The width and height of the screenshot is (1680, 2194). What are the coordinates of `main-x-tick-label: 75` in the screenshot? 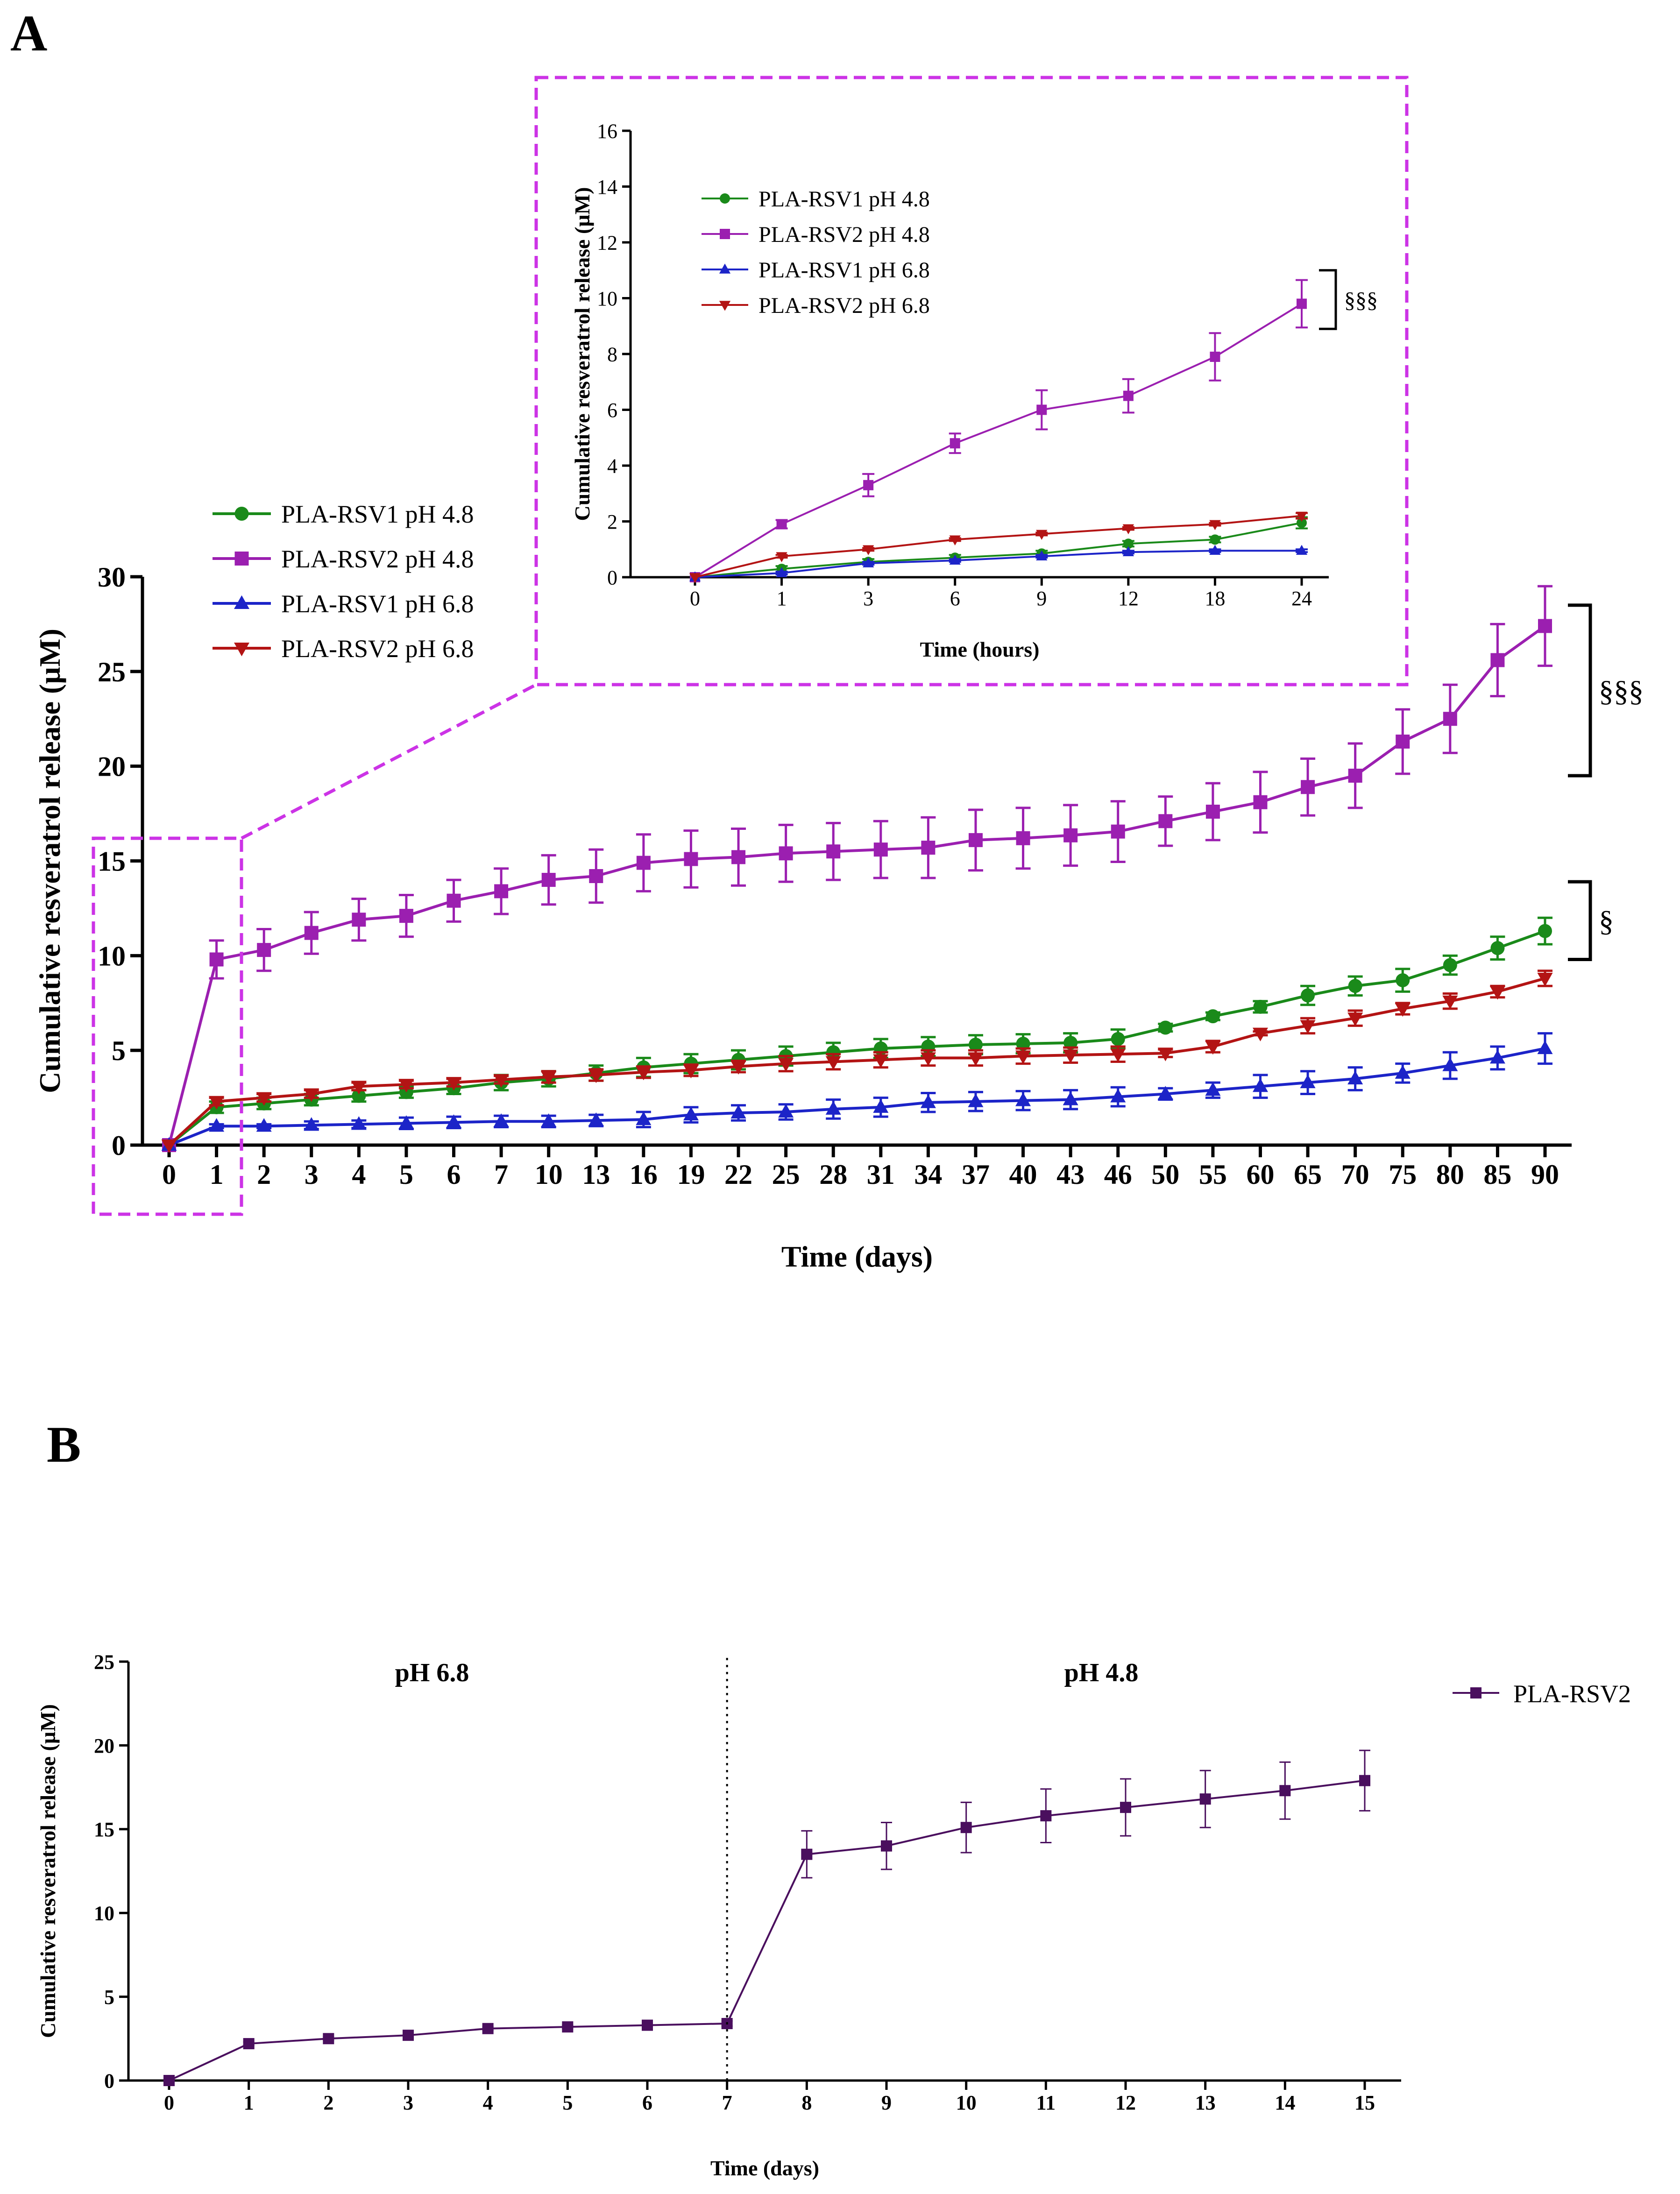 It's located at (1403, 1174).